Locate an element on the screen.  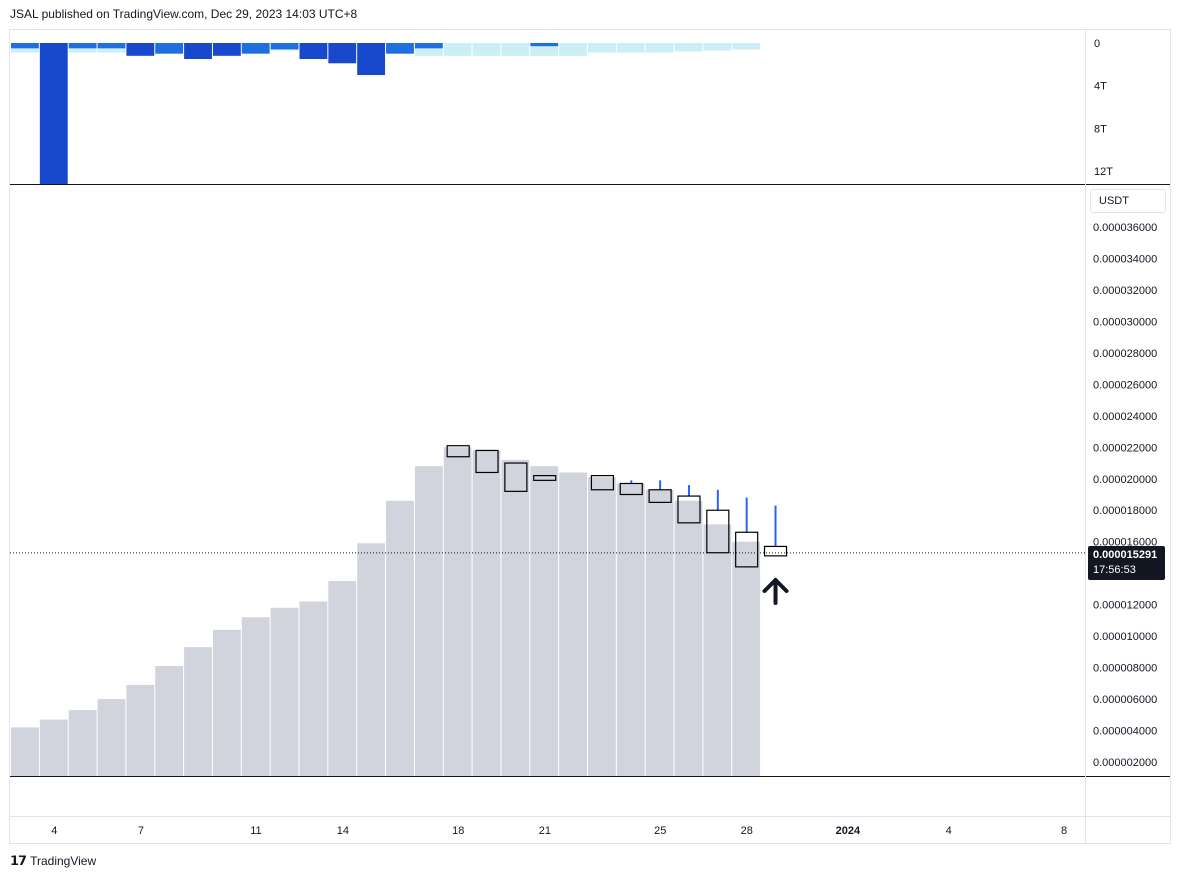
price-y-tick: 0.000020000 is located at coordinates (1125, 480).